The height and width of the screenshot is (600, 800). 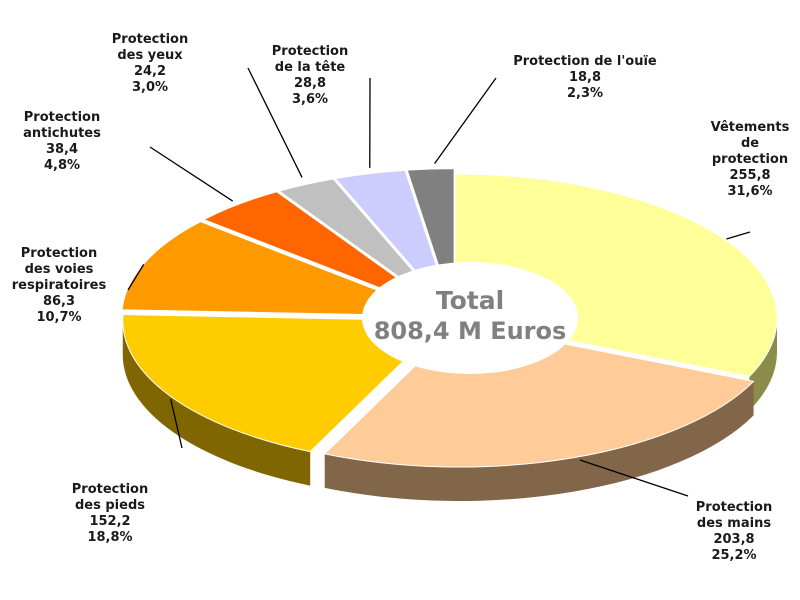 I want to click on slice-value: 203,8, so click(x=734, y=539).